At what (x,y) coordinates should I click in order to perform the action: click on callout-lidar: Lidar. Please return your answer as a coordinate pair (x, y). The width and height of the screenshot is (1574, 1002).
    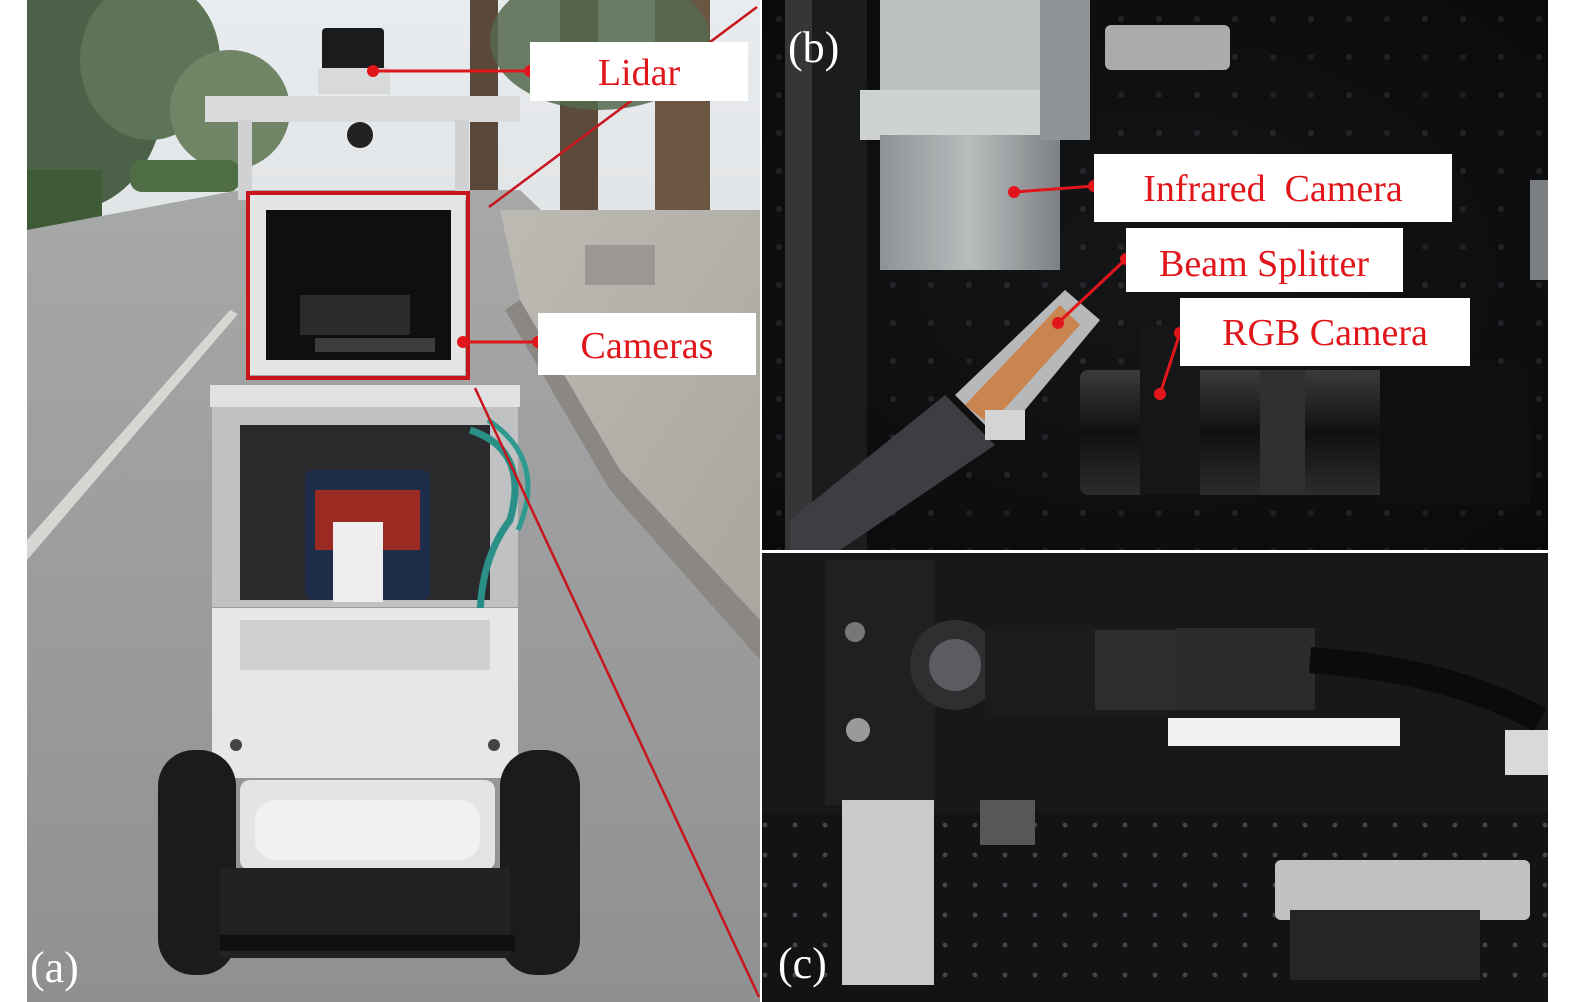
    Looking at the image, I should click on (557, 71).